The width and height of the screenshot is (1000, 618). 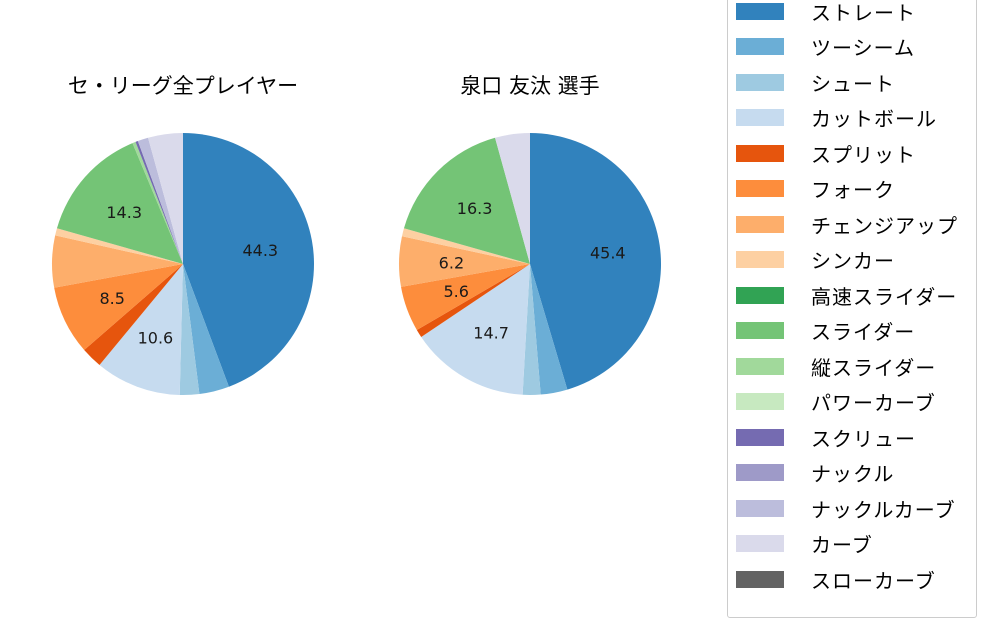 I want to click on legend-item: 高速スライダー, so click(x=846, y=295).